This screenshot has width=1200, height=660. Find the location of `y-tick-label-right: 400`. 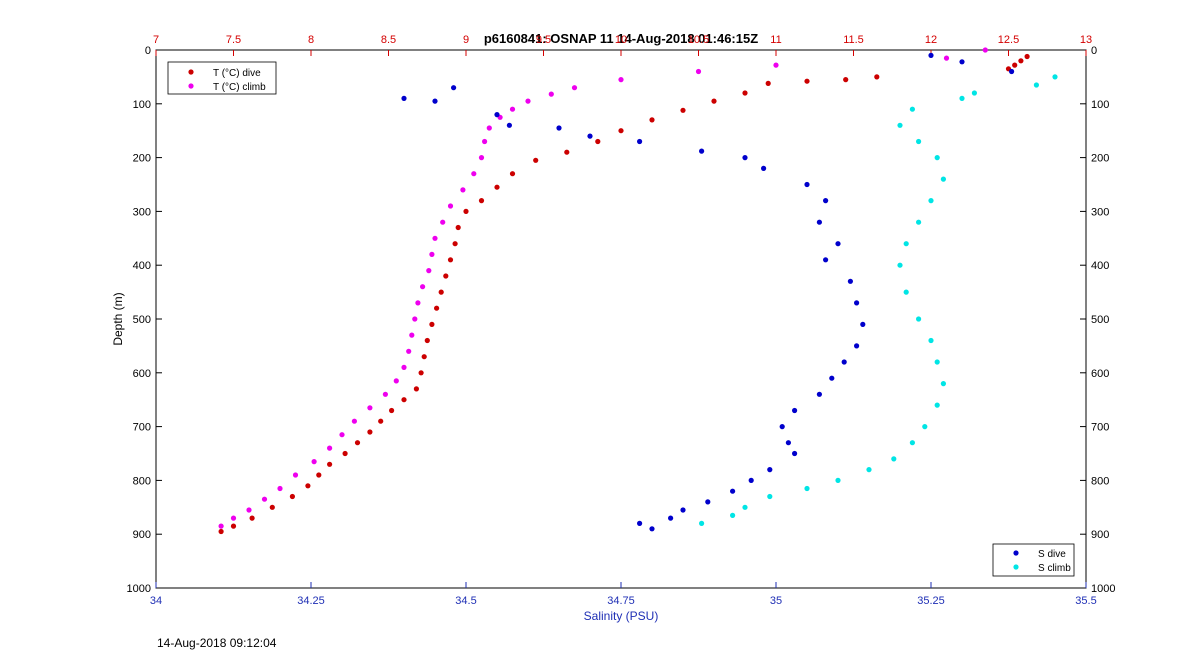

y-tick-label-right: 400 is located at coordinates (1100, 266).